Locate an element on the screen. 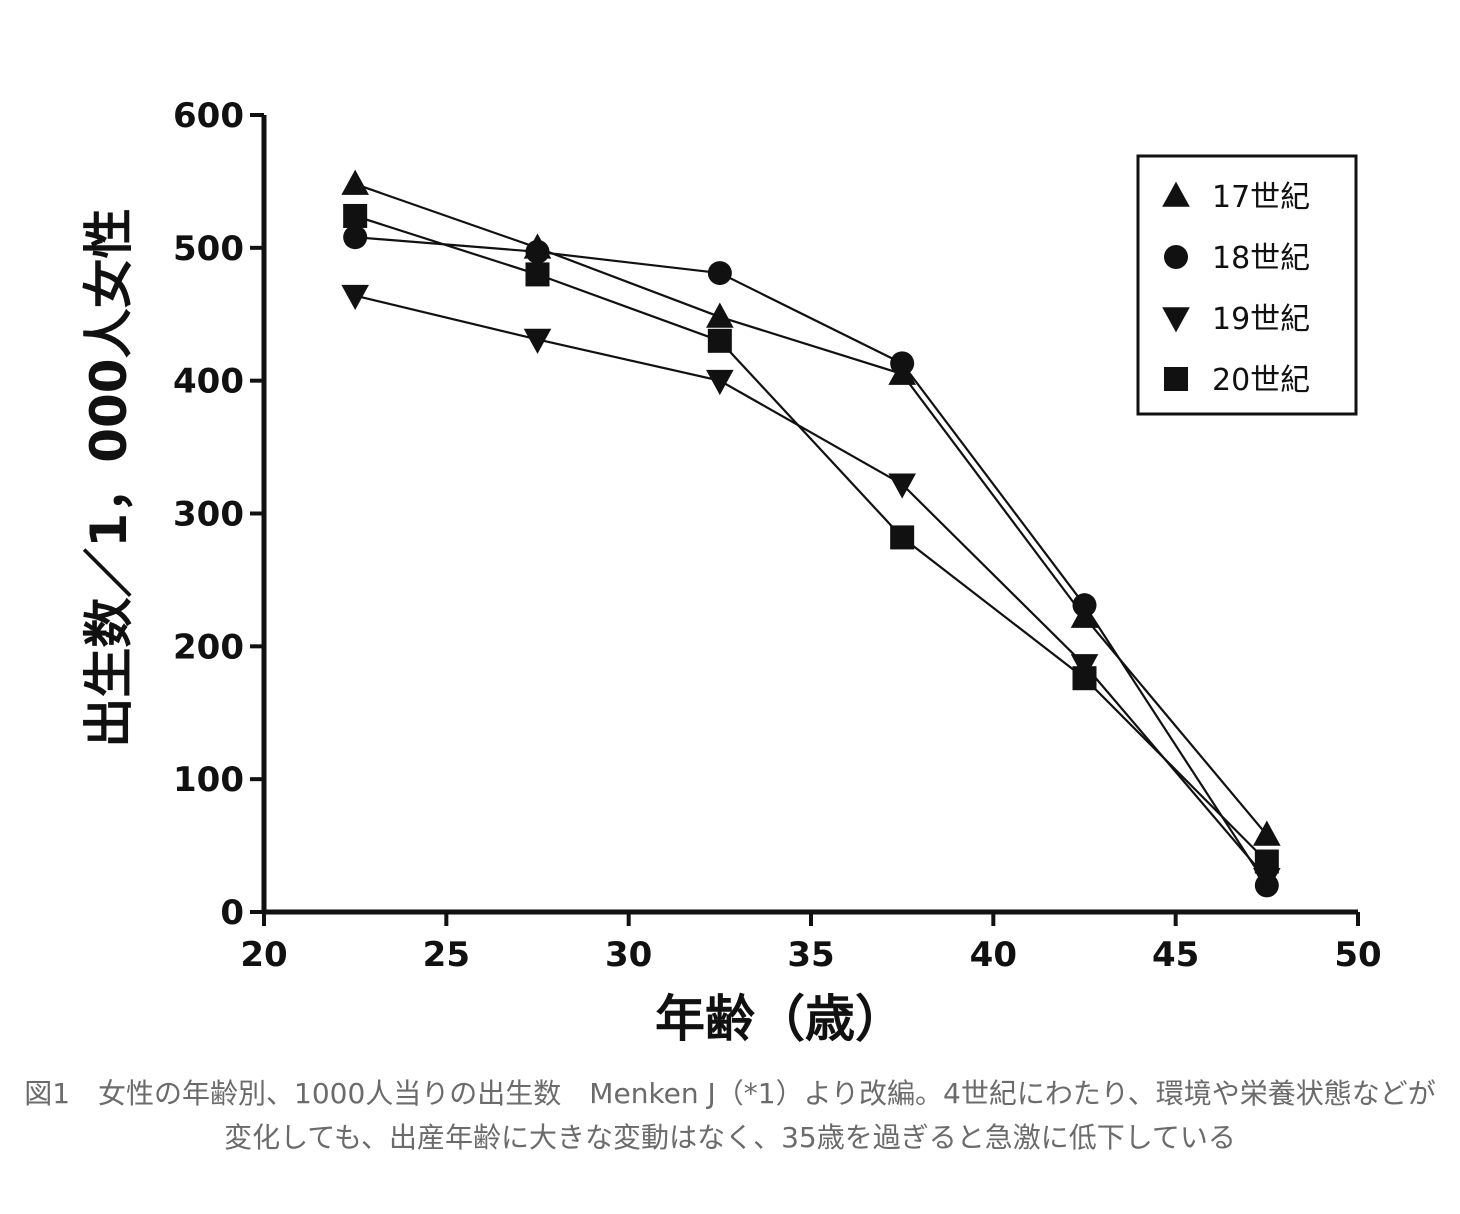 This screenshot has width=1460, height=1214. y-axis-title: 出生数／1，000人女性 is located at coordinates (109, 477).